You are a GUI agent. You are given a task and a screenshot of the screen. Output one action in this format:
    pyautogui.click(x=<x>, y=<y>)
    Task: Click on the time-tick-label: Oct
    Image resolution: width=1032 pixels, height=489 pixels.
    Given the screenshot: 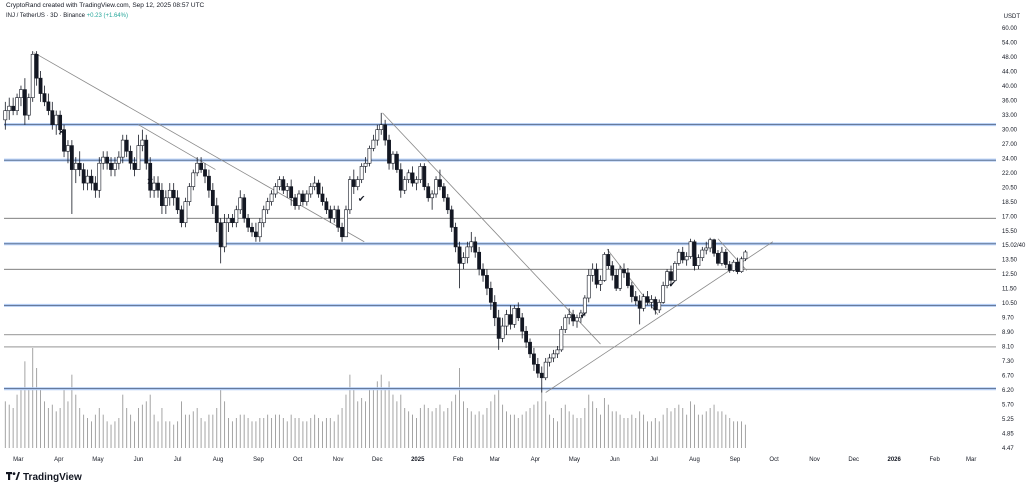 What is the action you would take?
    pyautogui.click(x=298, y=460)
    